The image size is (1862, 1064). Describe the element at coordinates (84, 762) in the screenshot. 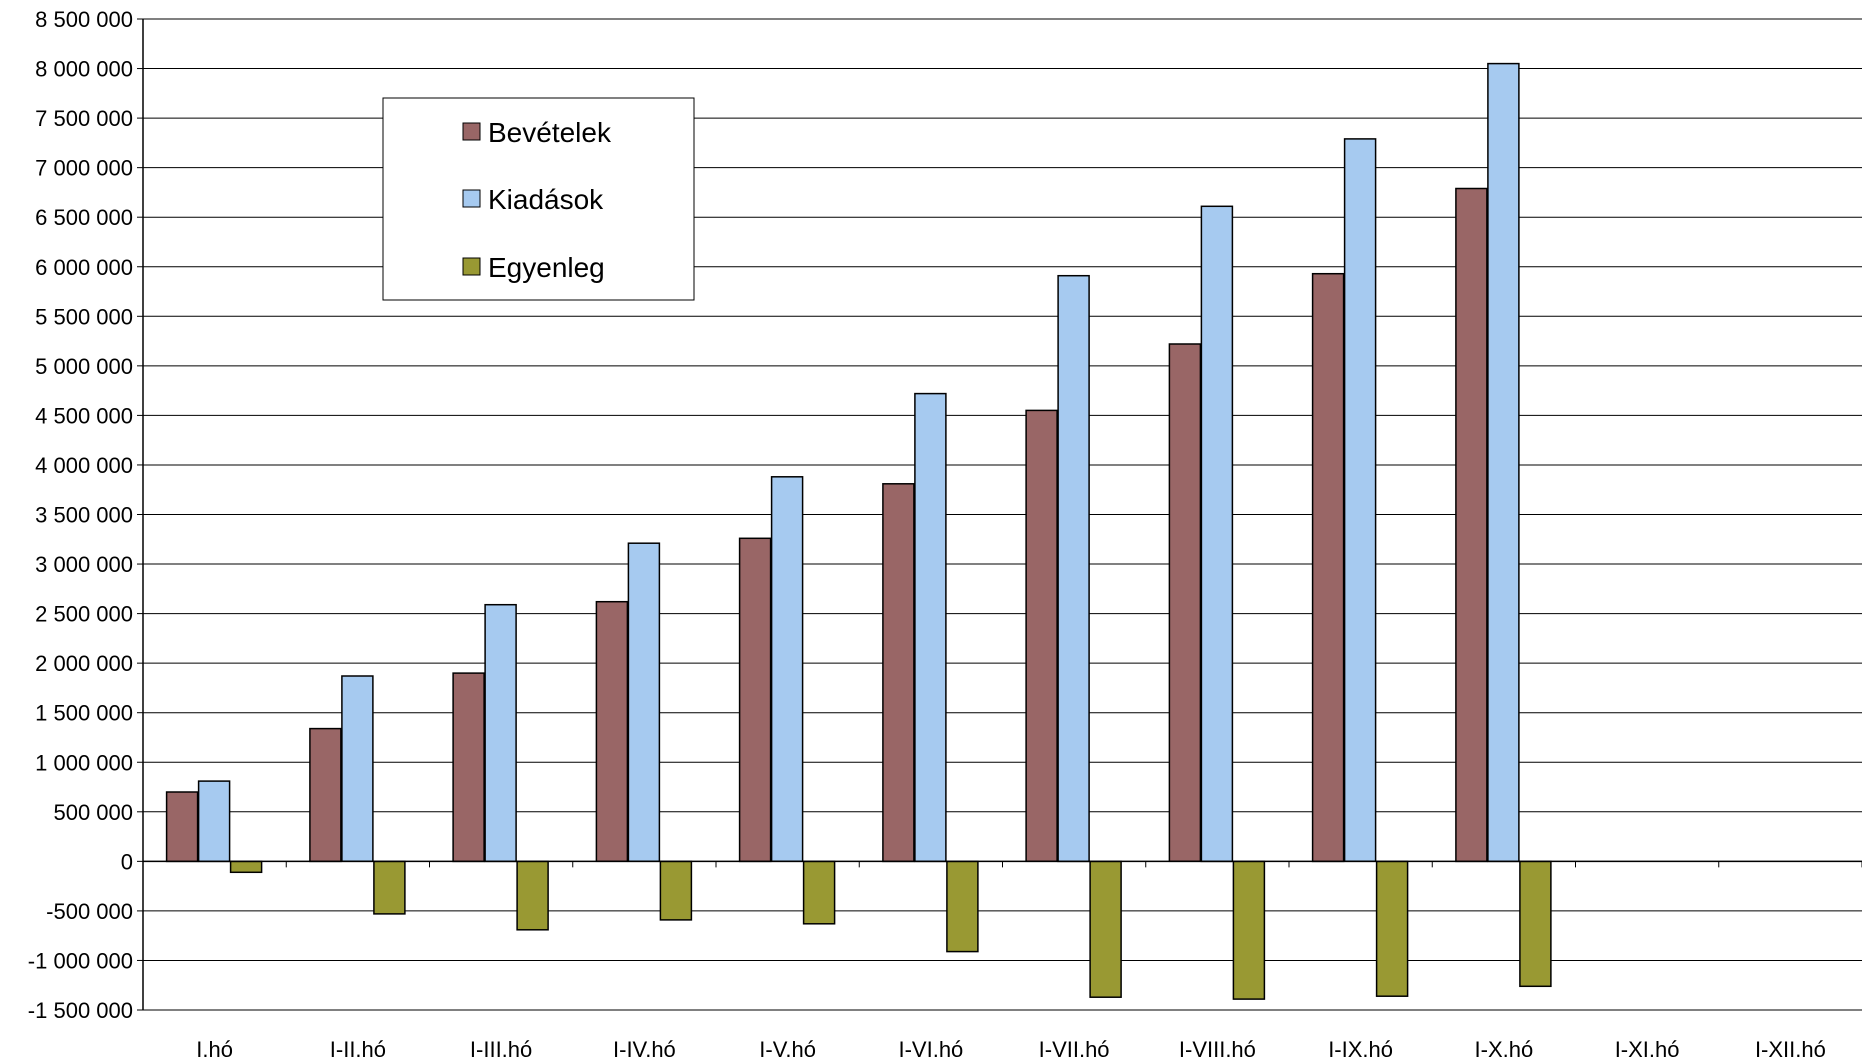

I see `y-tick-label: 1 000 000` at that location.